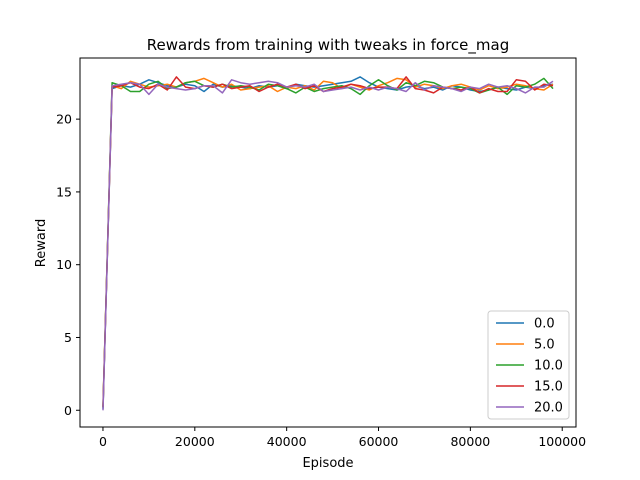 The height and width of the screenshot is (480, 640). What do you see at coordinates (64, 119) in the screenshot?
I see `y-tick-label: 20` at bounding box center [64, 119].